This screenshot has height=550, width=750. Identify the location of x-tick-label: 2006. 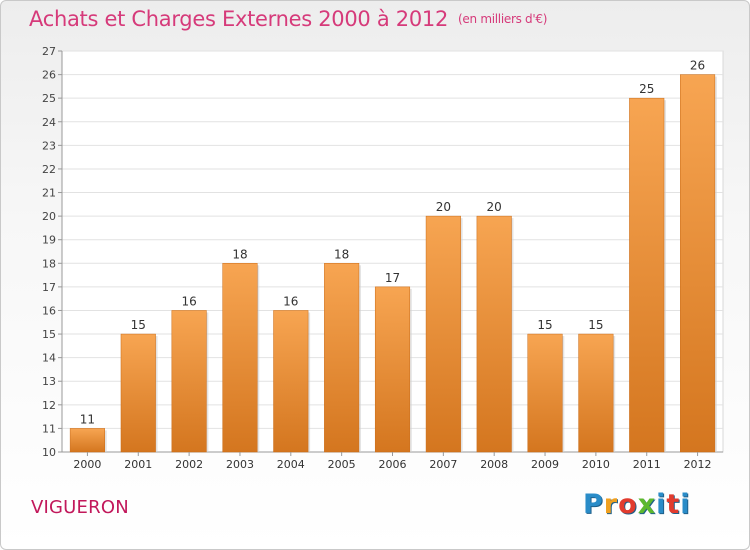
(393, 464).